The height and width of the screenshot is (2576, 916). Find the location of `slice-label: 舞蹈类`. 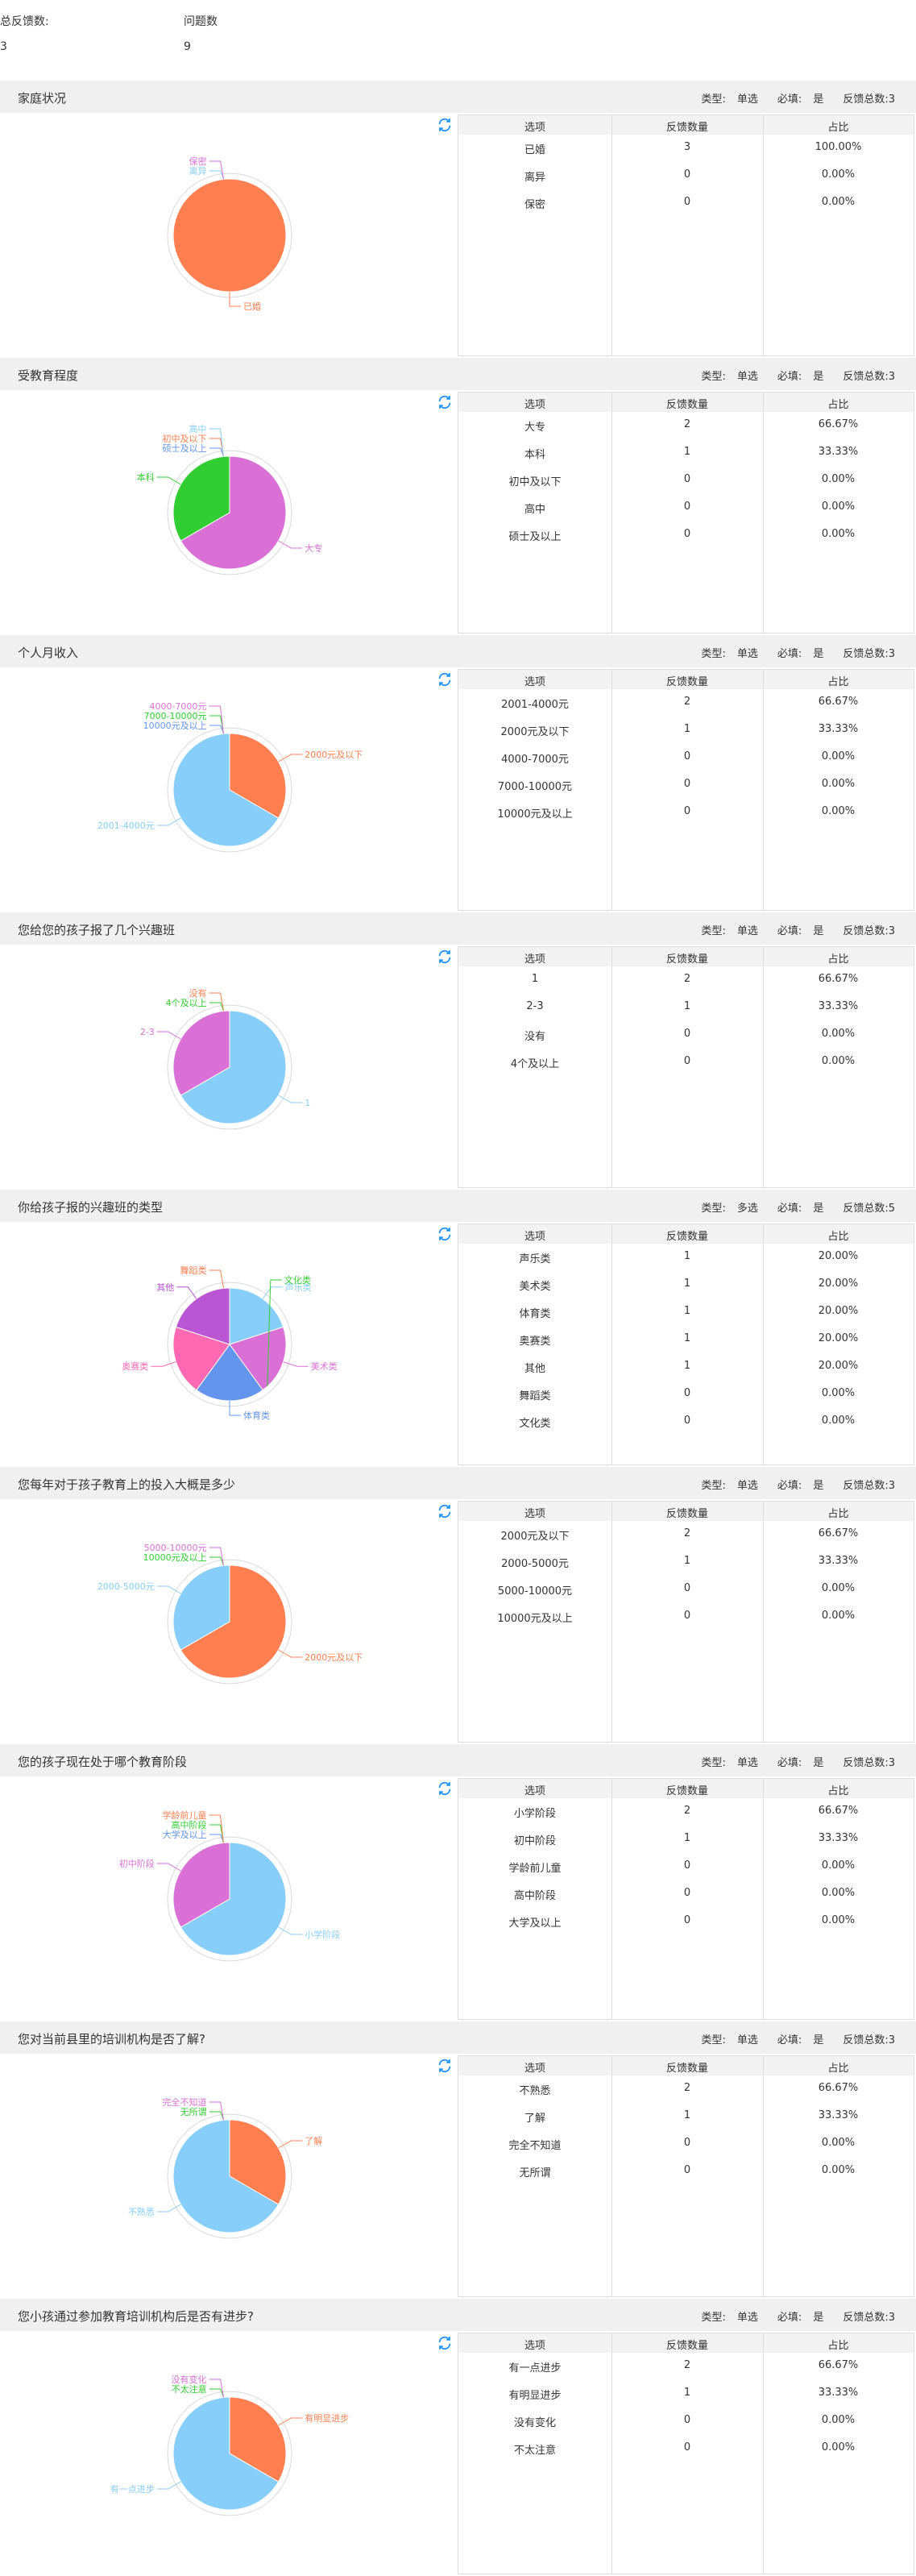

slice-label: 舞蹈类 is located at coordinates (193, 1270).